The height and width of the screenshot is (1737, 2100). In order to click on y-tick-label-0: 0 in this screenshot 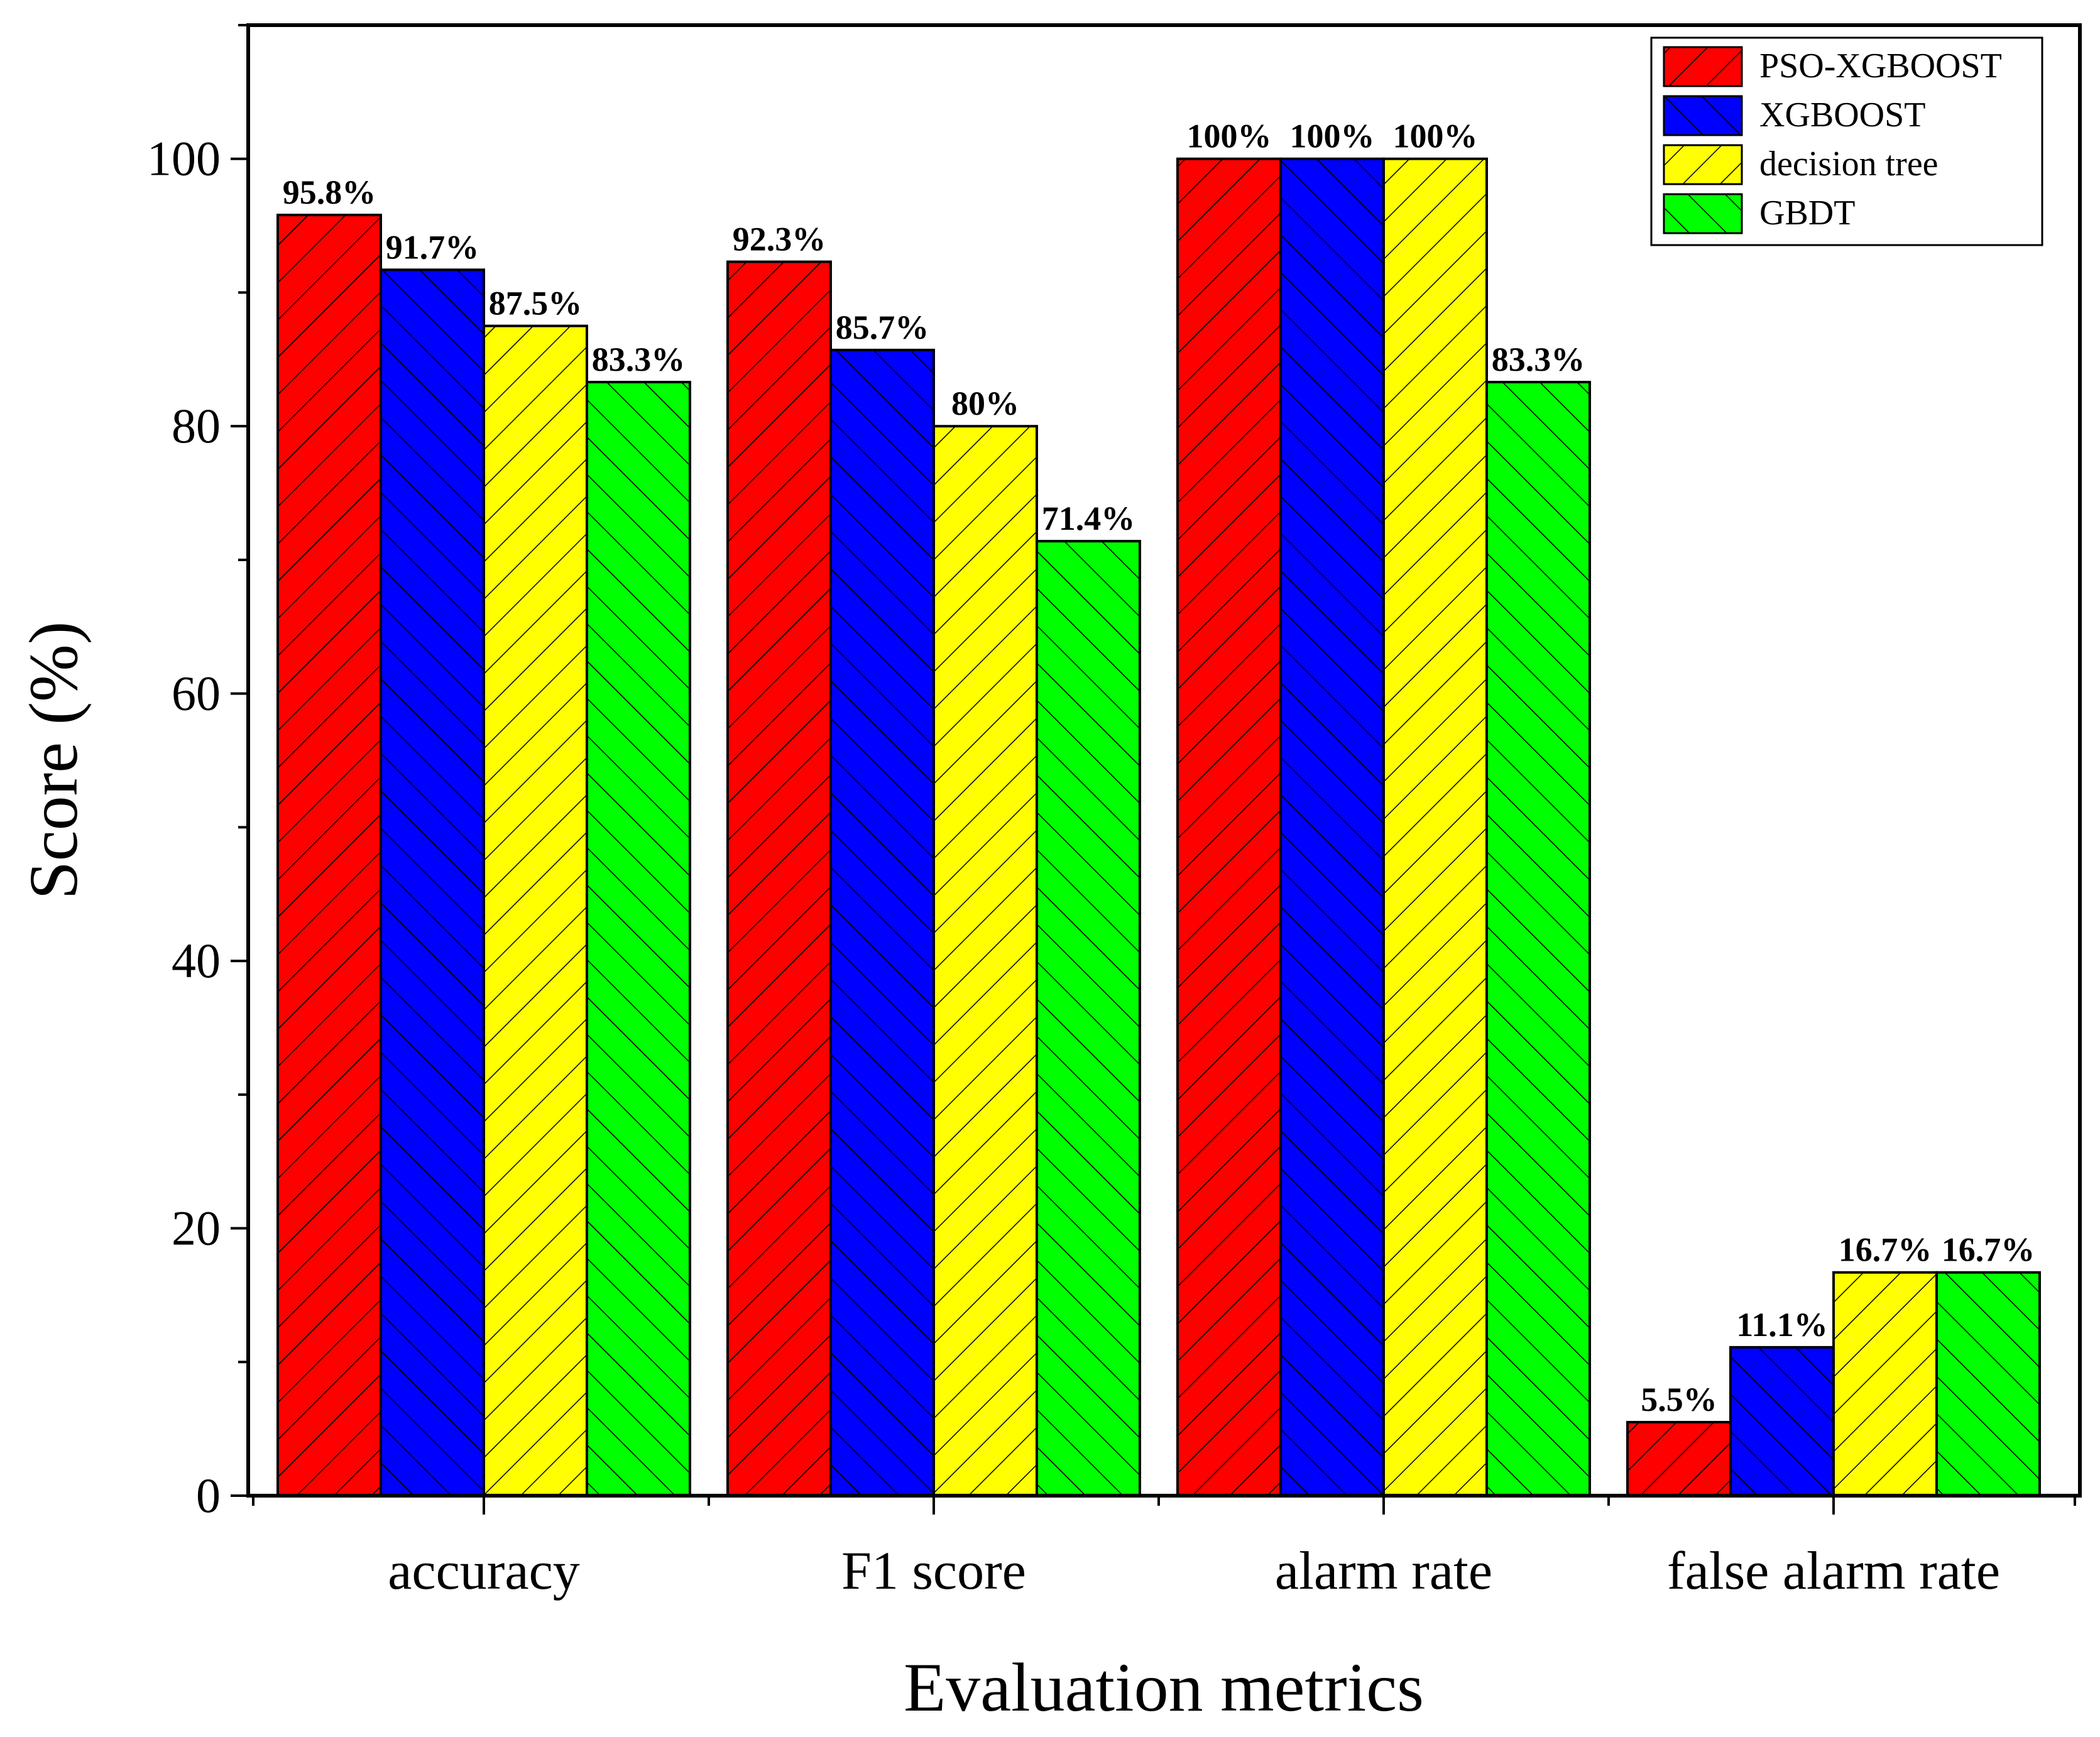, I will do `click(208, 1496)`.